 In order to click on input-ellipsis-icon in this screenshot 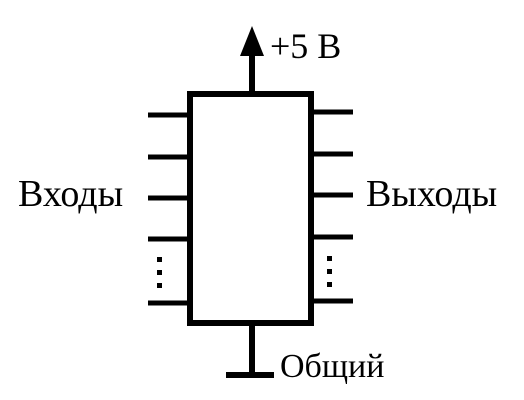, I will do `click(159, 272)`.